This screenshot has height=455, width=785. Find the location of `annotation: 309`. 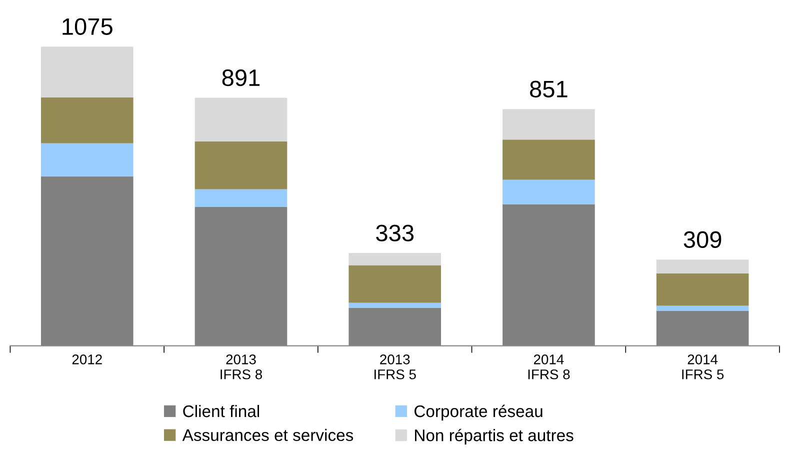

annotation: 309 is located at coordinates (703, 239).